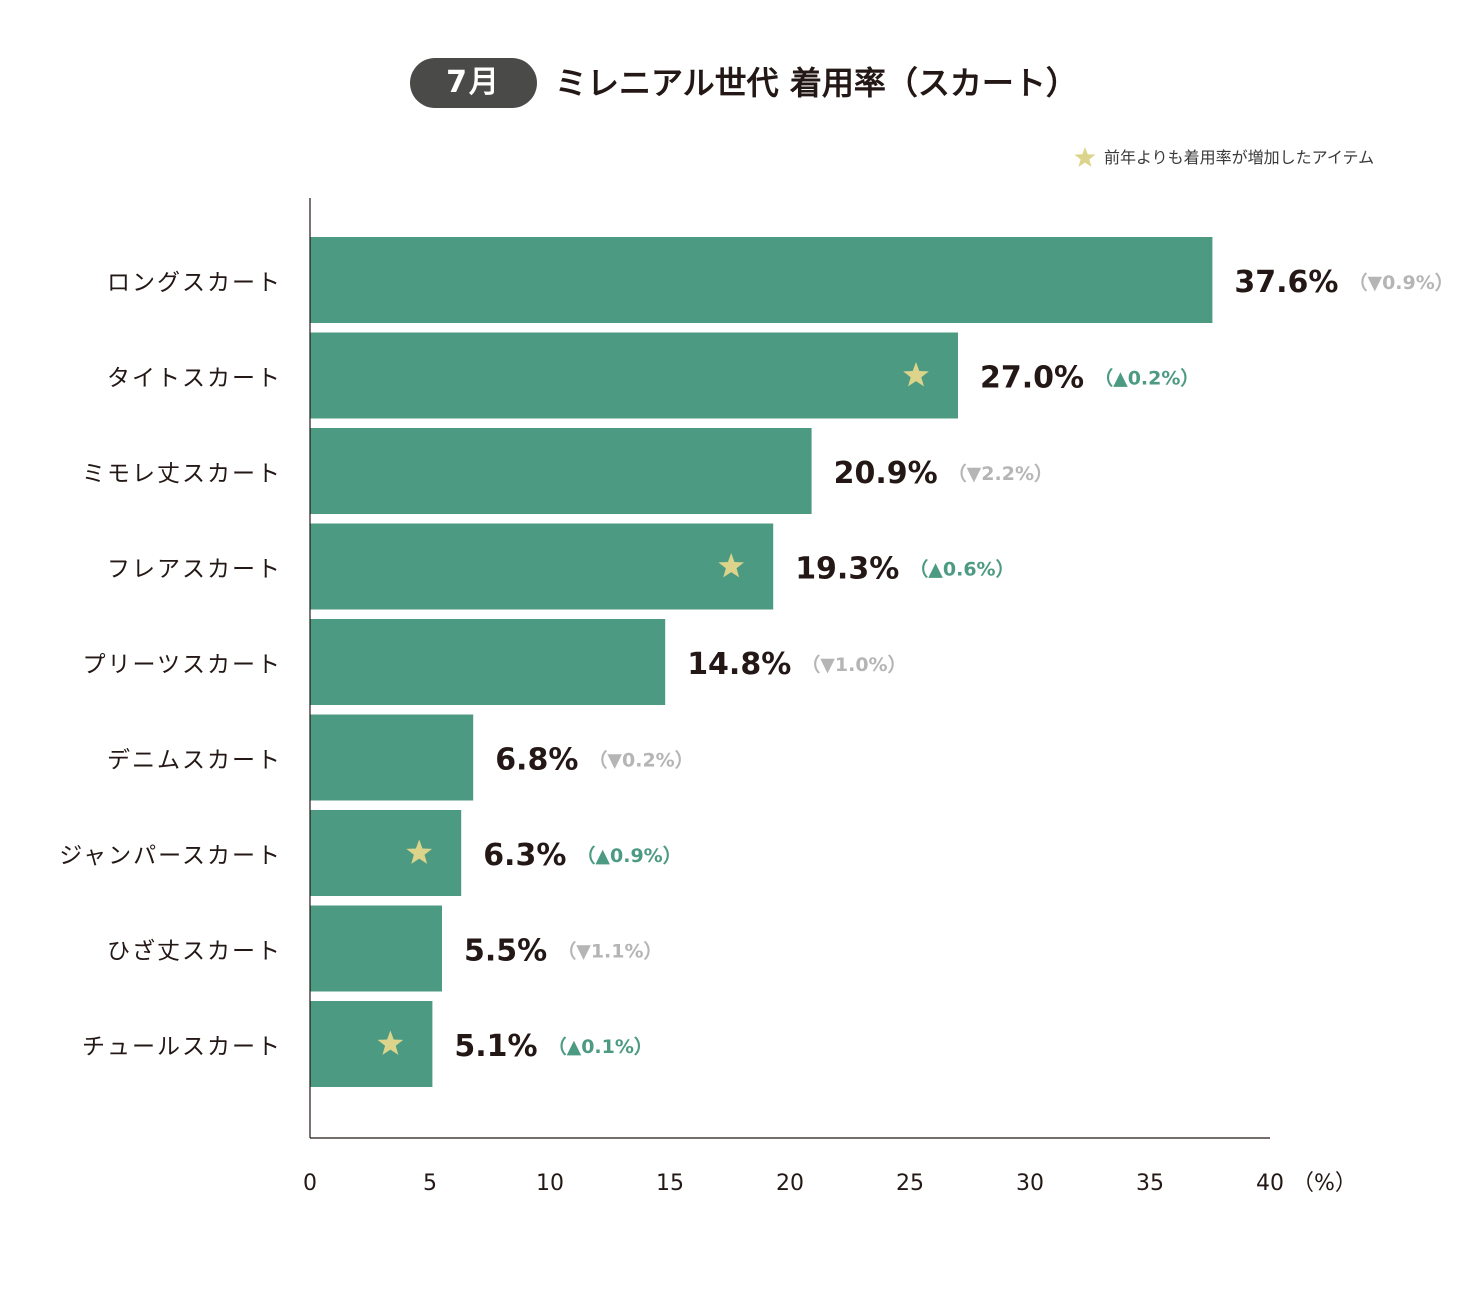 This screenshot has height=1294, width=1473. Describe the element at coordinates (1000, 473) in the screenshot. I see `change-label: （▼2.2%）` at that location.